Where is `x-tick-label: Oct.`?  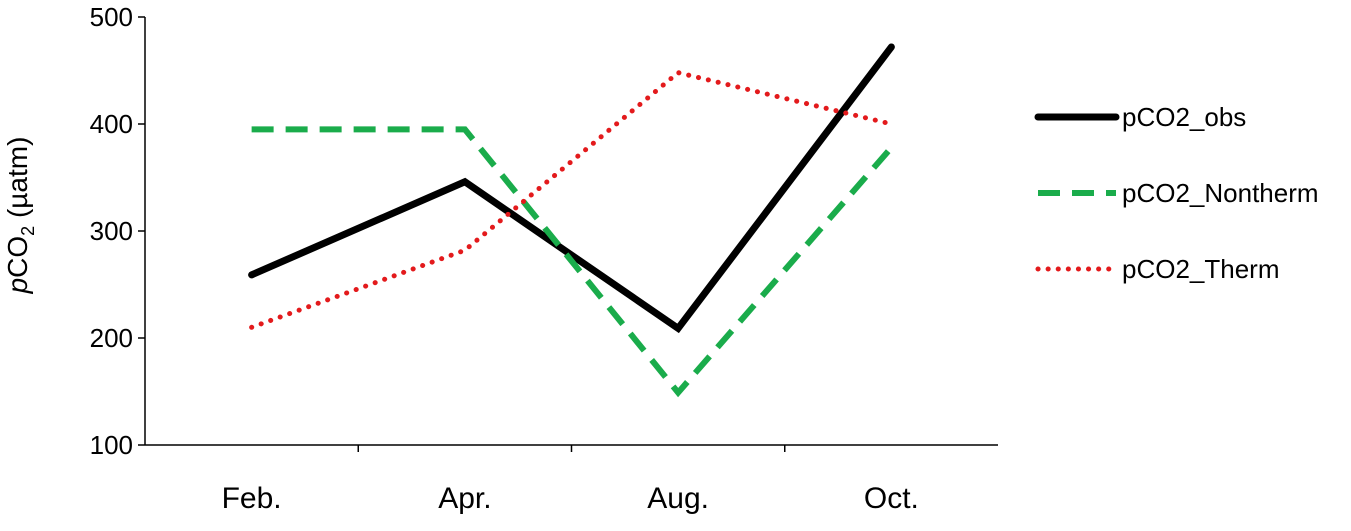 x-tick-label: Oct. is located at coordinates (891, 498).